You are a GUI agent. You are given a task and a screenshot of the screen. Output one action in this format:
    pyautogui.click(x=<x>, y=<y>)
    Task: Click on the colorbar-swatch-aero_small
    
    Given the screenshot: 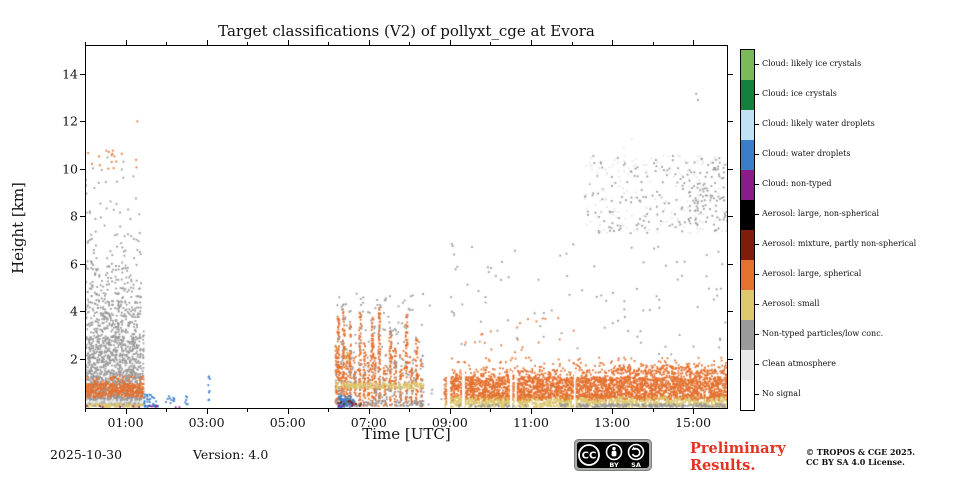 What is the action you would take?
    pyautogui.click(x=747, y=305)
    